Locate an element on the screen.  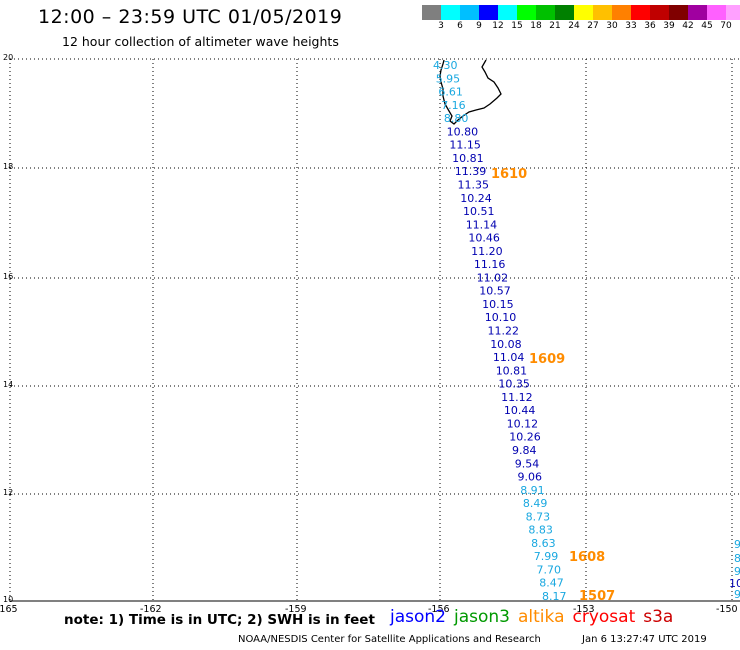
longitude-tick-label: -153 is located at coordinates (584, 609).